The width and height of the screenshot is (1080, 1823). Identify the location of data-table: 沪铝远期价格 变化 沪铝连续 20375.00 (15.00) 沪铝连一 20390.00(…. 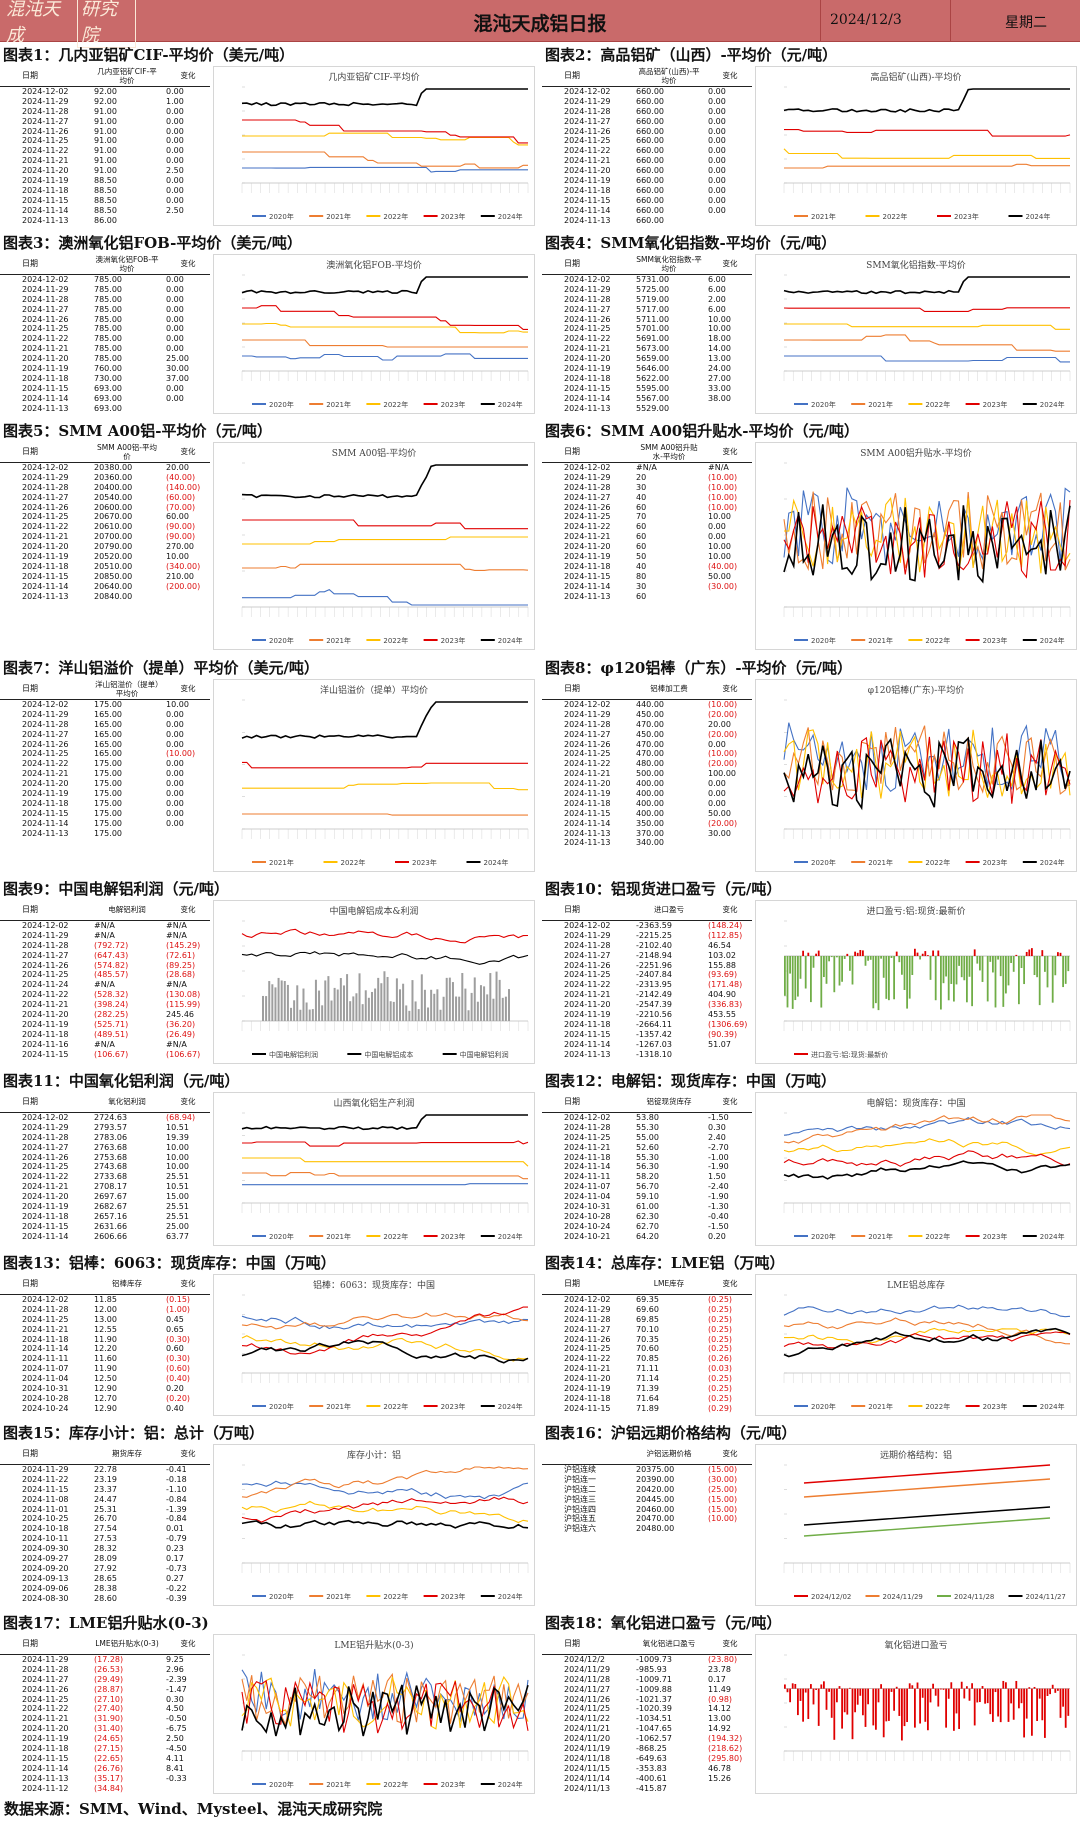
(647, 1488).